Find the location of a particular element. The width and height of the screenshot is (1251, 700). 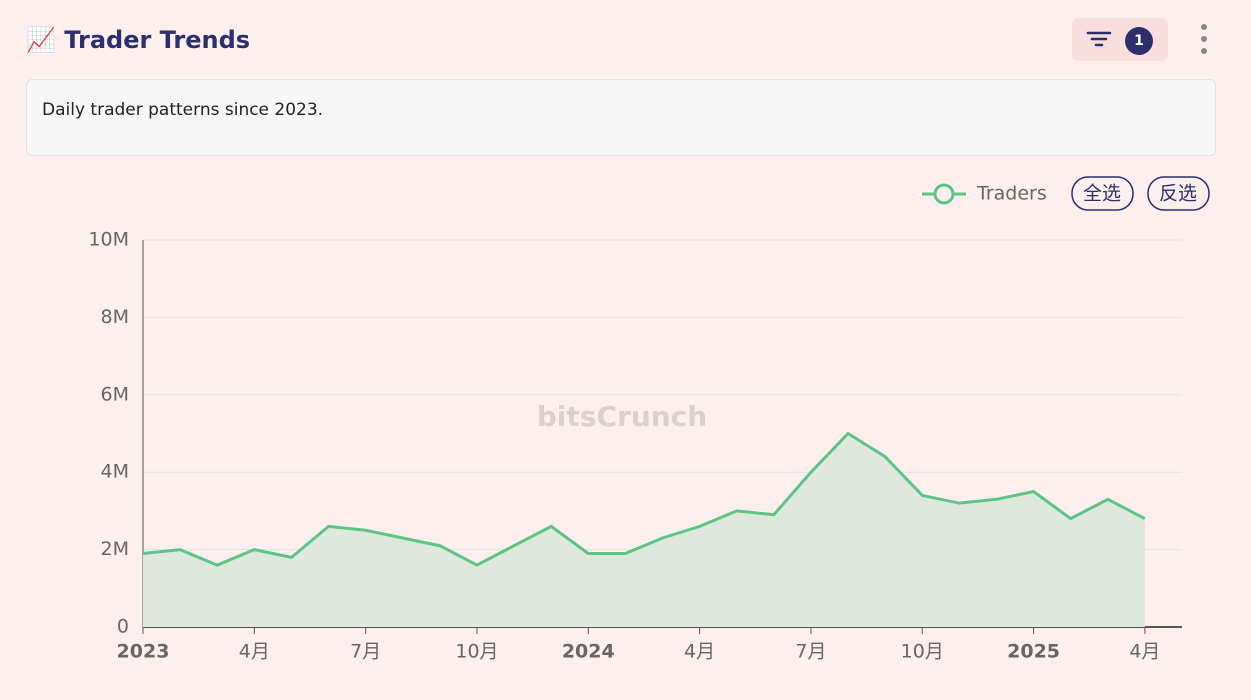

widget-title: 📈 Trader Trends is located at coordinates (138, 40).